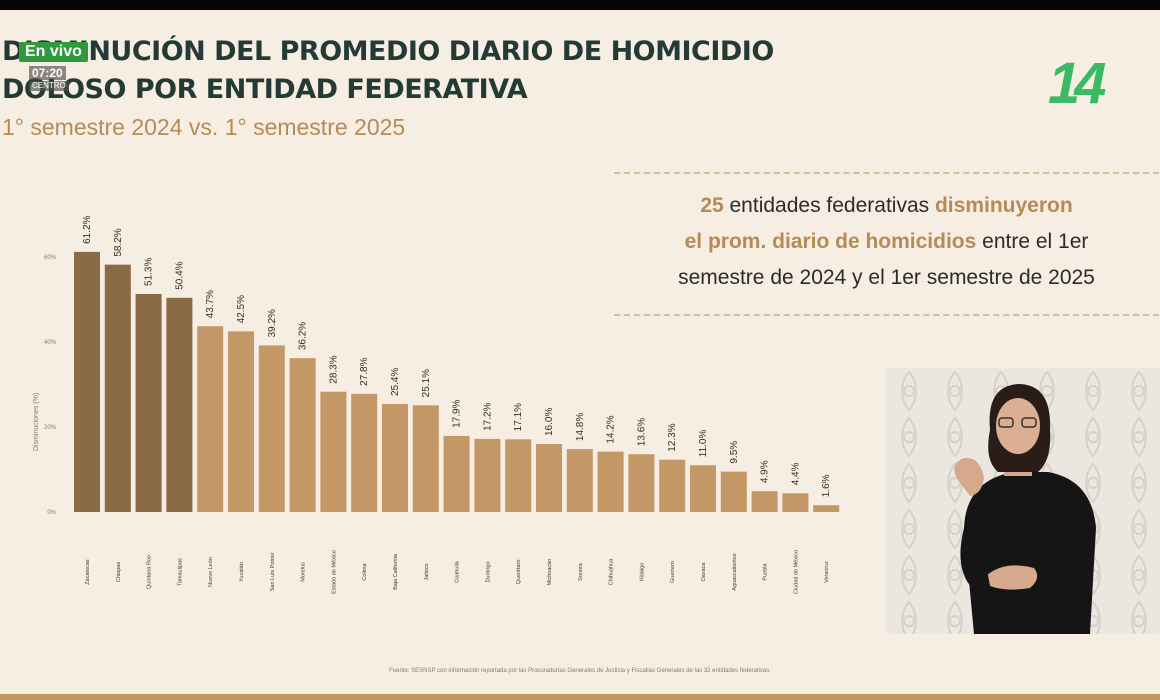  I want to click on category-label: San Luis Potosí, so click(273, 571).